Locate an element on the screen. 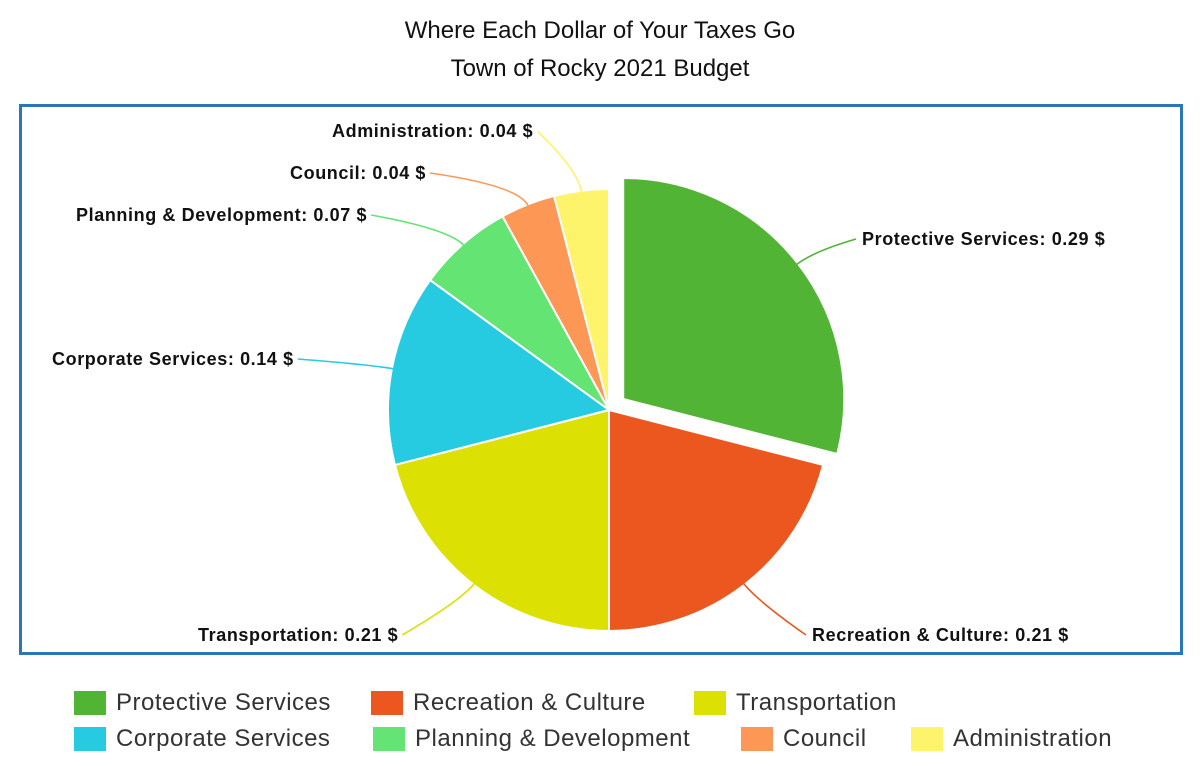 Image resolution: width=1200 pixels, height=766 pixels. legend-swatch-corporate-services is located at coordinates (90, 739).